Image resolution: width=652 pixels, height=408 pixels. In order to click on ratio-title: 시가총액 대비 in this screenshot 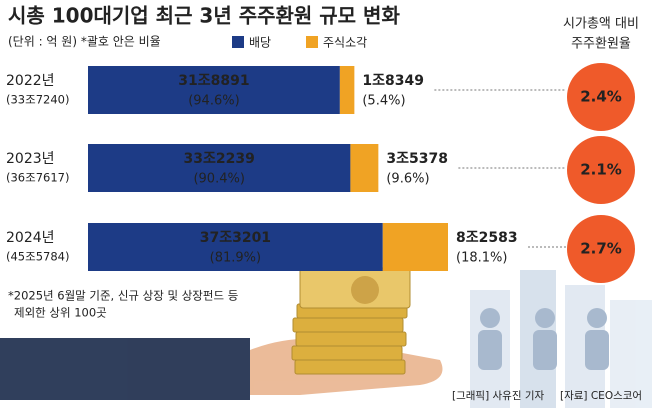, I will do `click(601, 24)`.